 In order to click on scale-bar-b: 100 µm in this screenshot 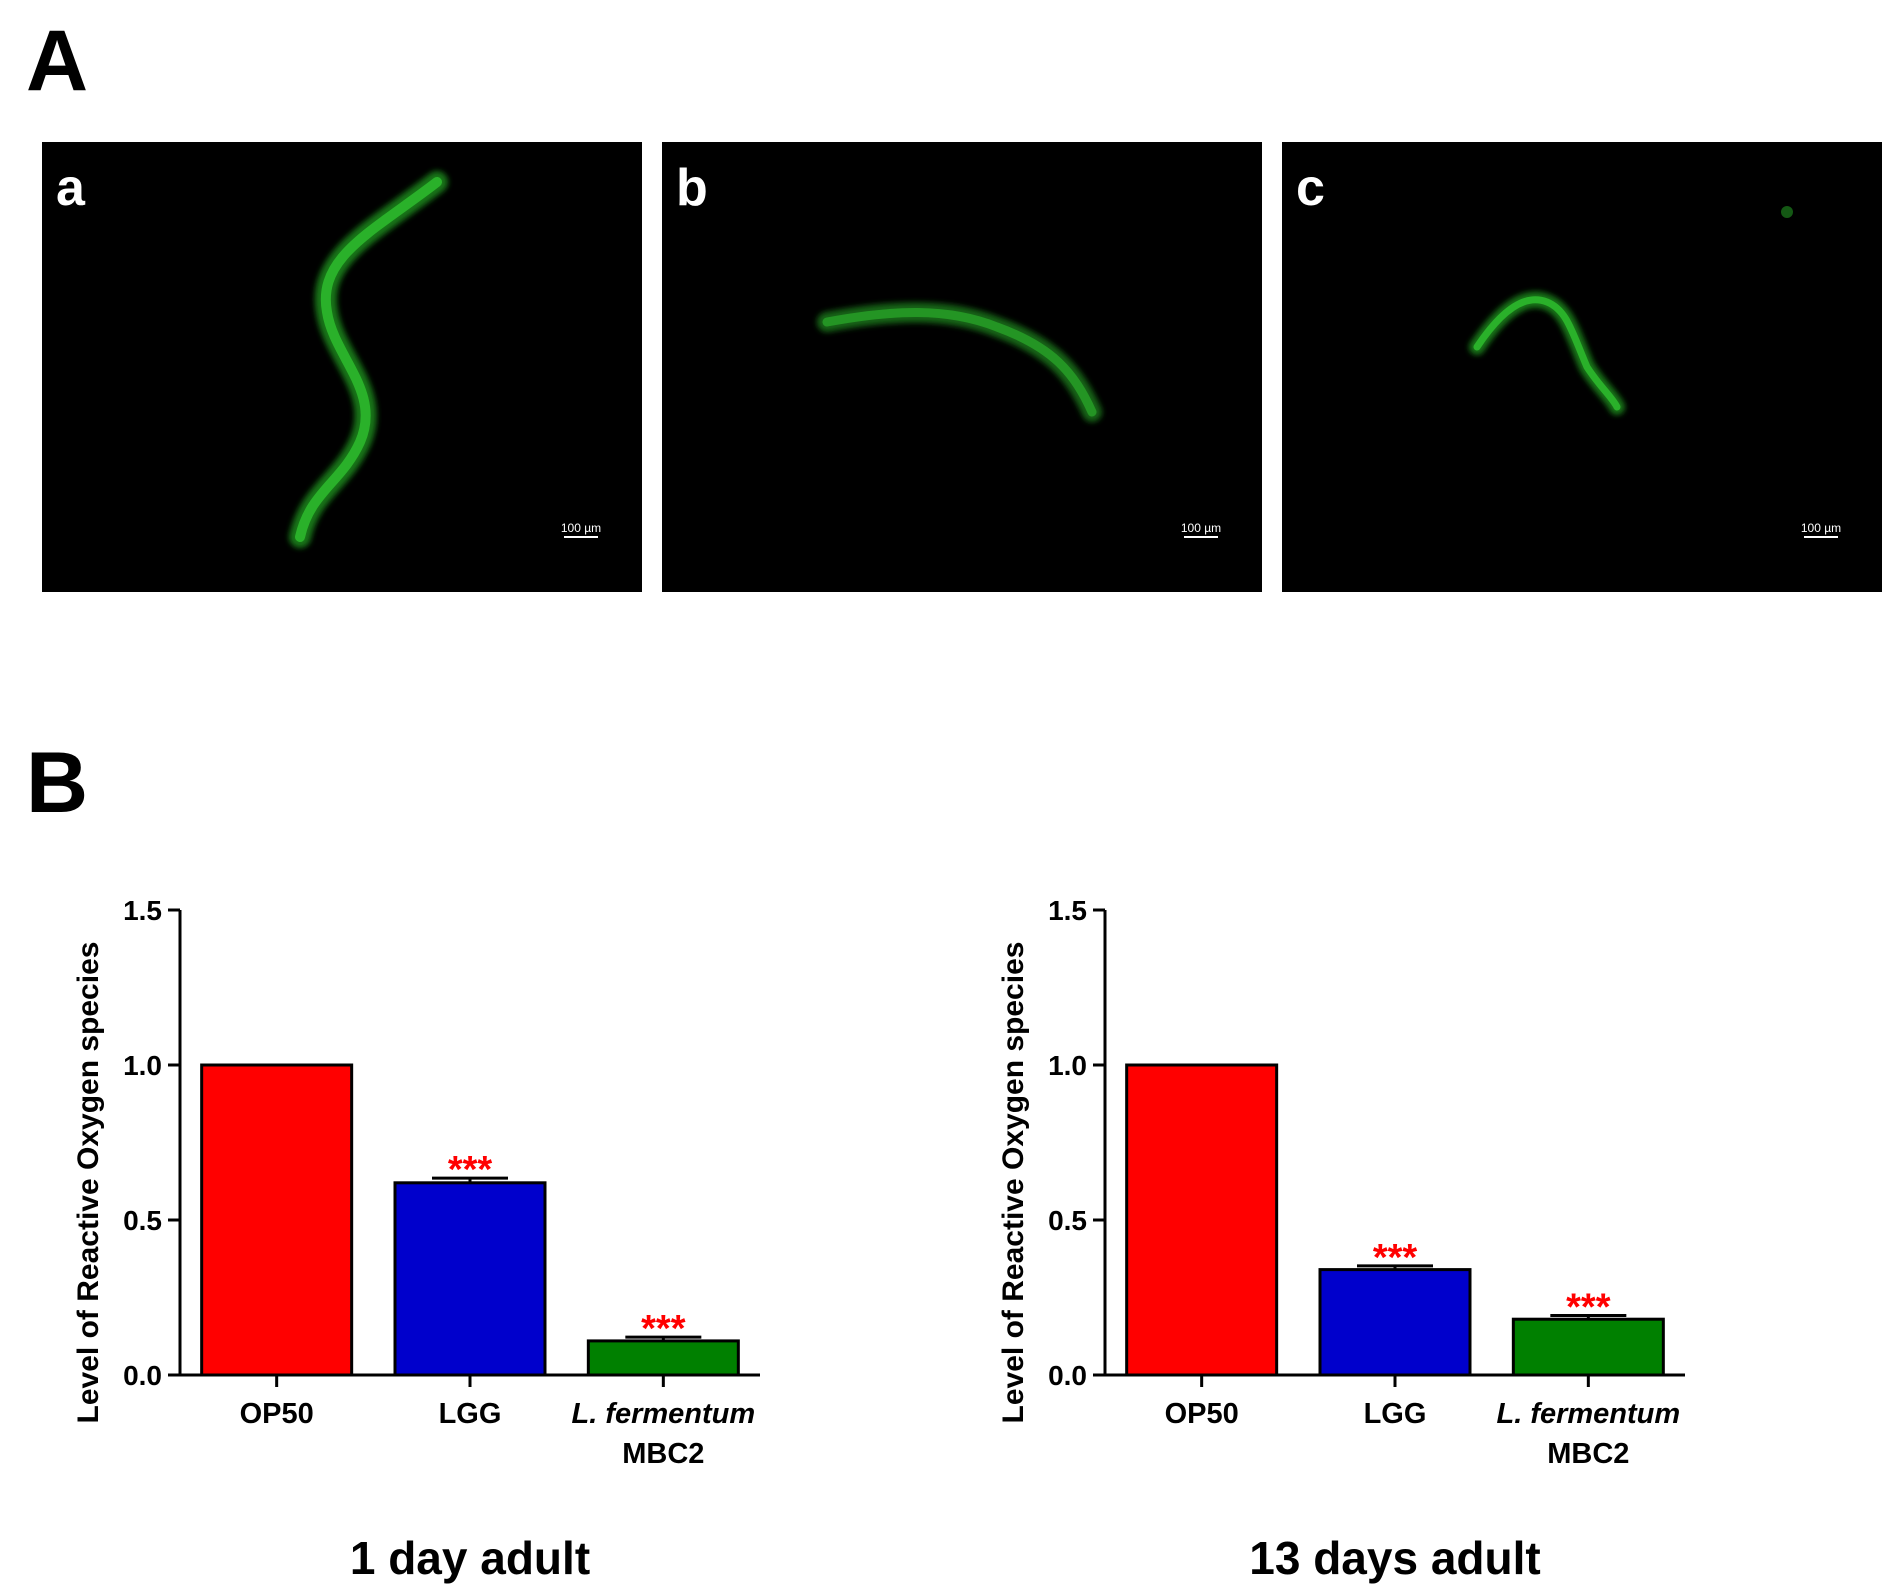, I will do `click(1201, 530)`.